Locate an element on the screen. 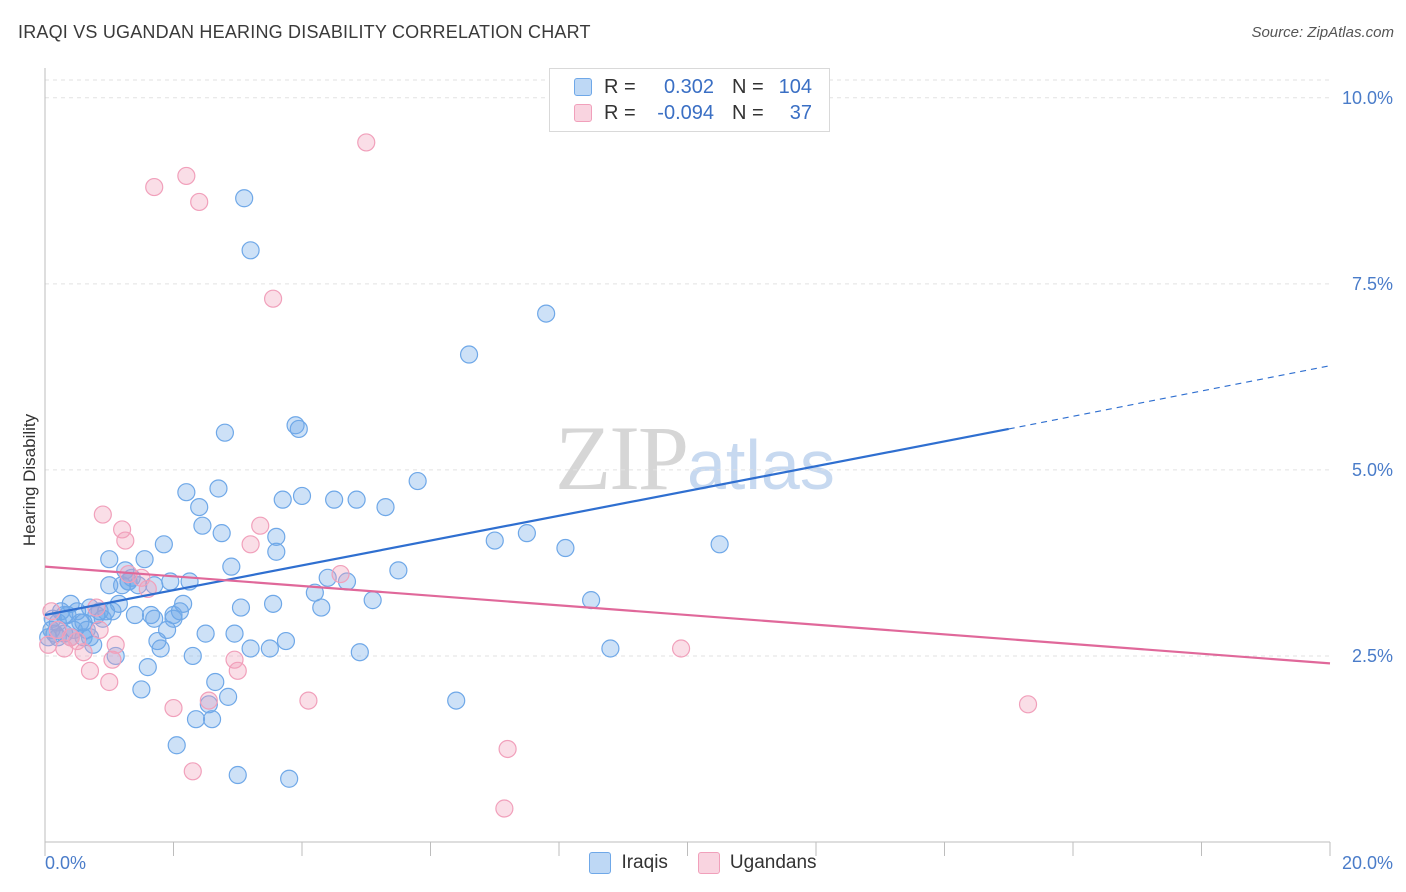  legend-row-iraqis: R = 0.302 N = 104 is located at coordinates (693, 87).